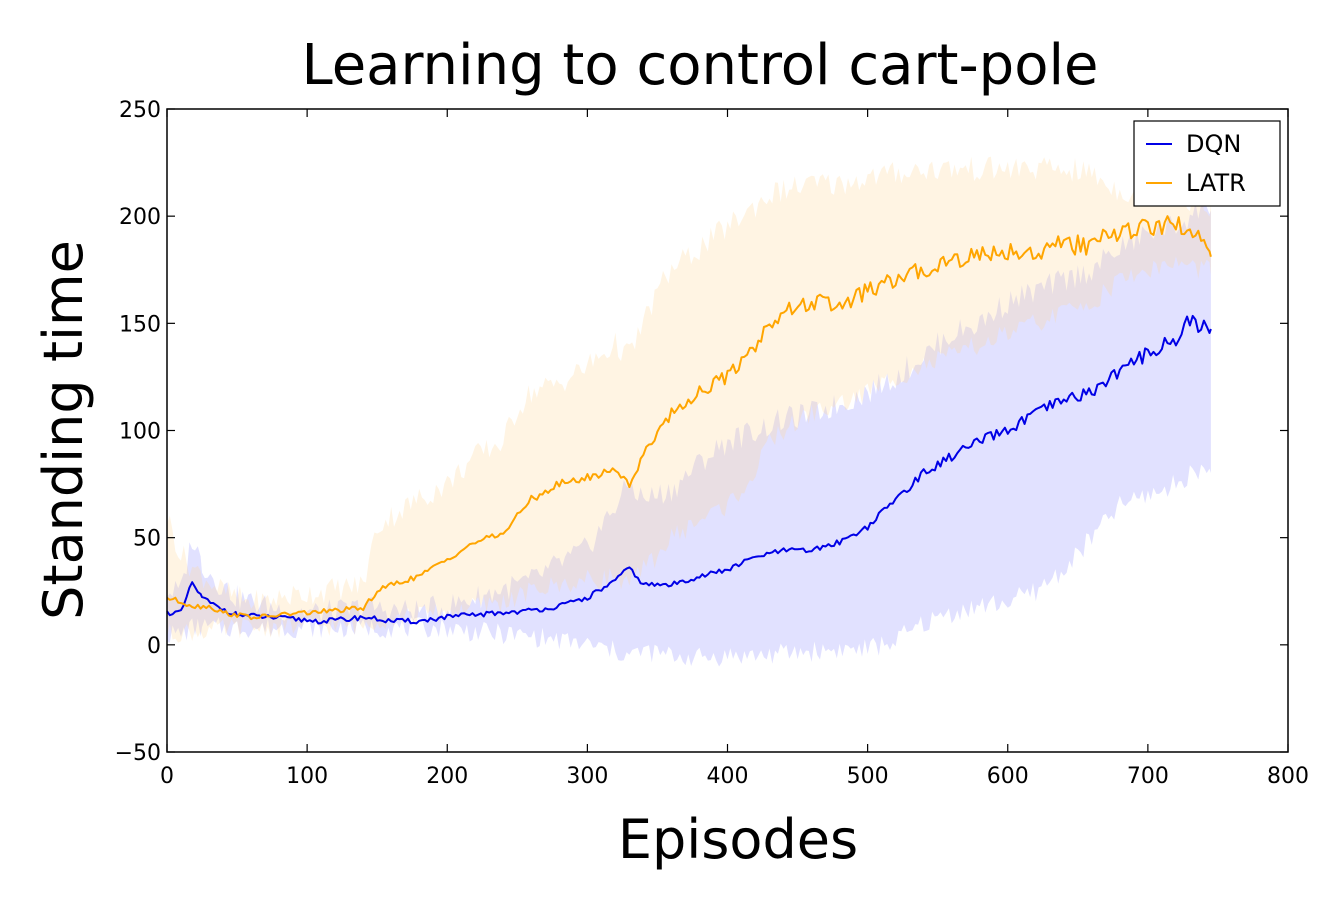 Image resolution: width=1324 pixels, height=916 pixels. I want to click on x-tick-label: 700, so click(1148, 776).